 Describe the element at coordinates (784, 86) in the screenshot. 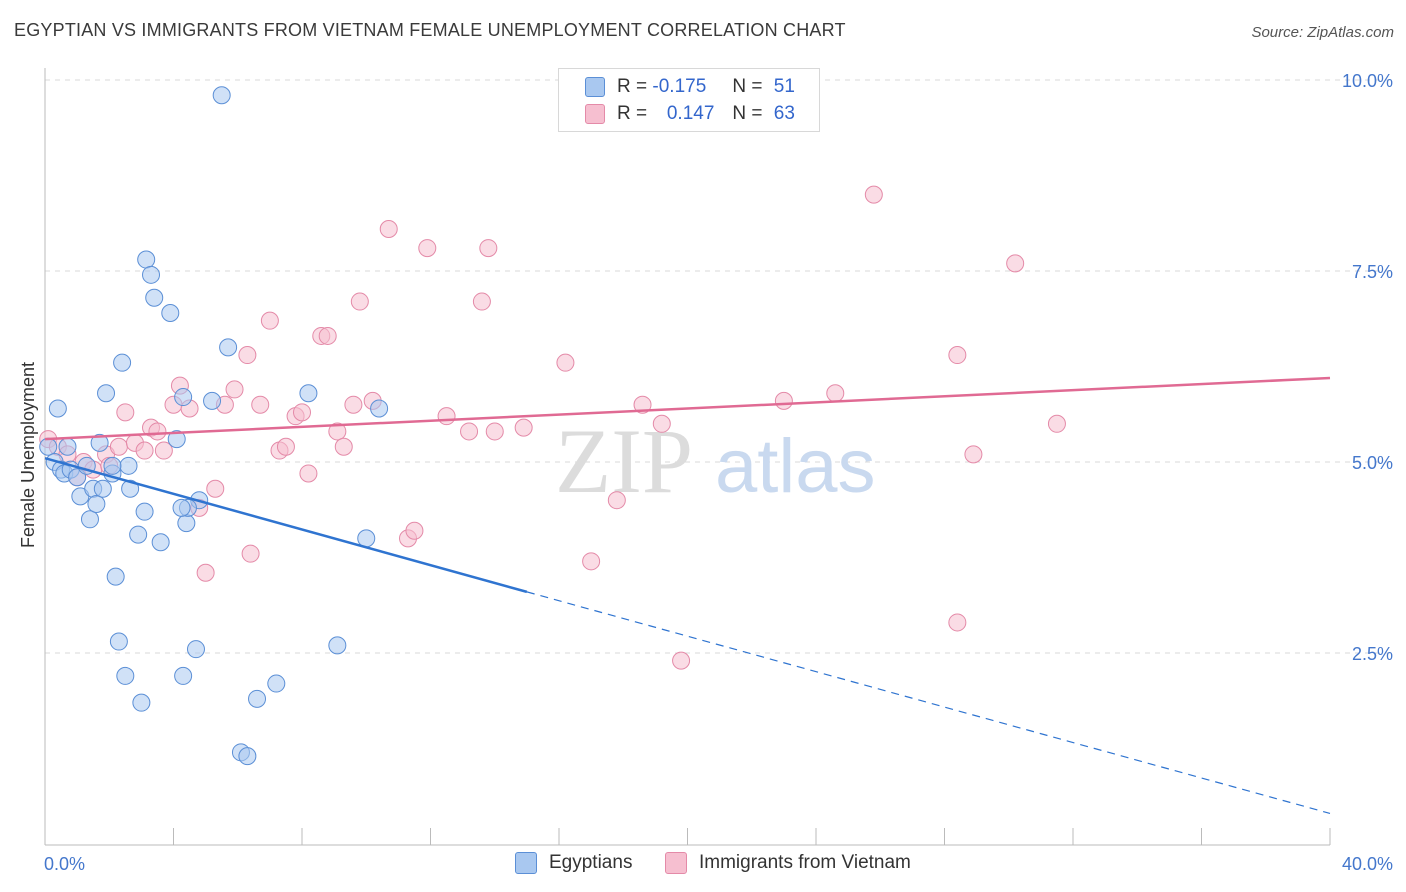

I see `n-value: 51` at that location.